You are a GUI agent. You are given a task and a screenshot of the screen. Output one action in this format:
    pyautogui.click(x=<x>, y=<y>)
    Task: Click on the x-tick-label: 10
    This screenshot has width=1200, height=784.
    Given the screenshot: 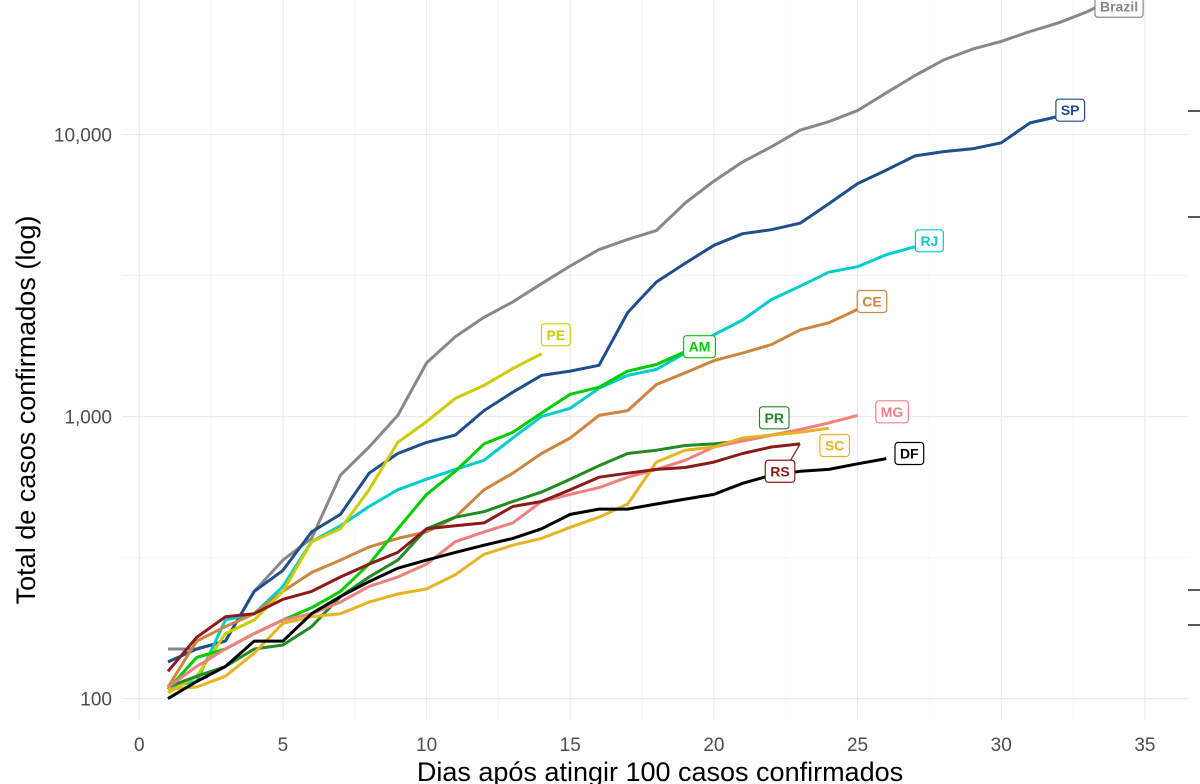 What is the action you would take?
    pyautogui.click(x=426, y=745)
    